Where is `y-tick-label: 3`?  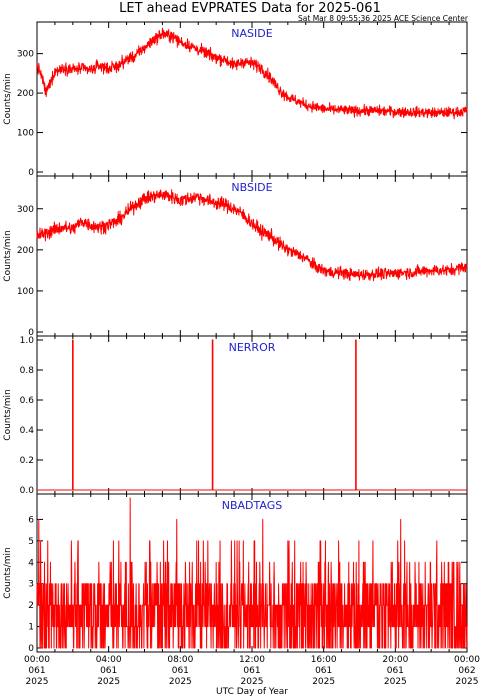 y-tick-label: 3 is located at coordinates (31, 585).